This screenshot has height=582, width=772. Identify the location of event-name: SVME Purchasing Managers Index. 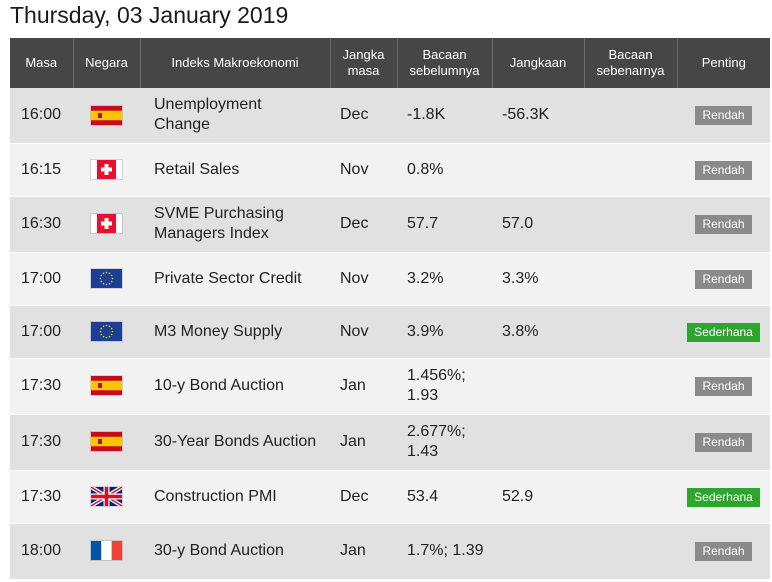
(235, 224).